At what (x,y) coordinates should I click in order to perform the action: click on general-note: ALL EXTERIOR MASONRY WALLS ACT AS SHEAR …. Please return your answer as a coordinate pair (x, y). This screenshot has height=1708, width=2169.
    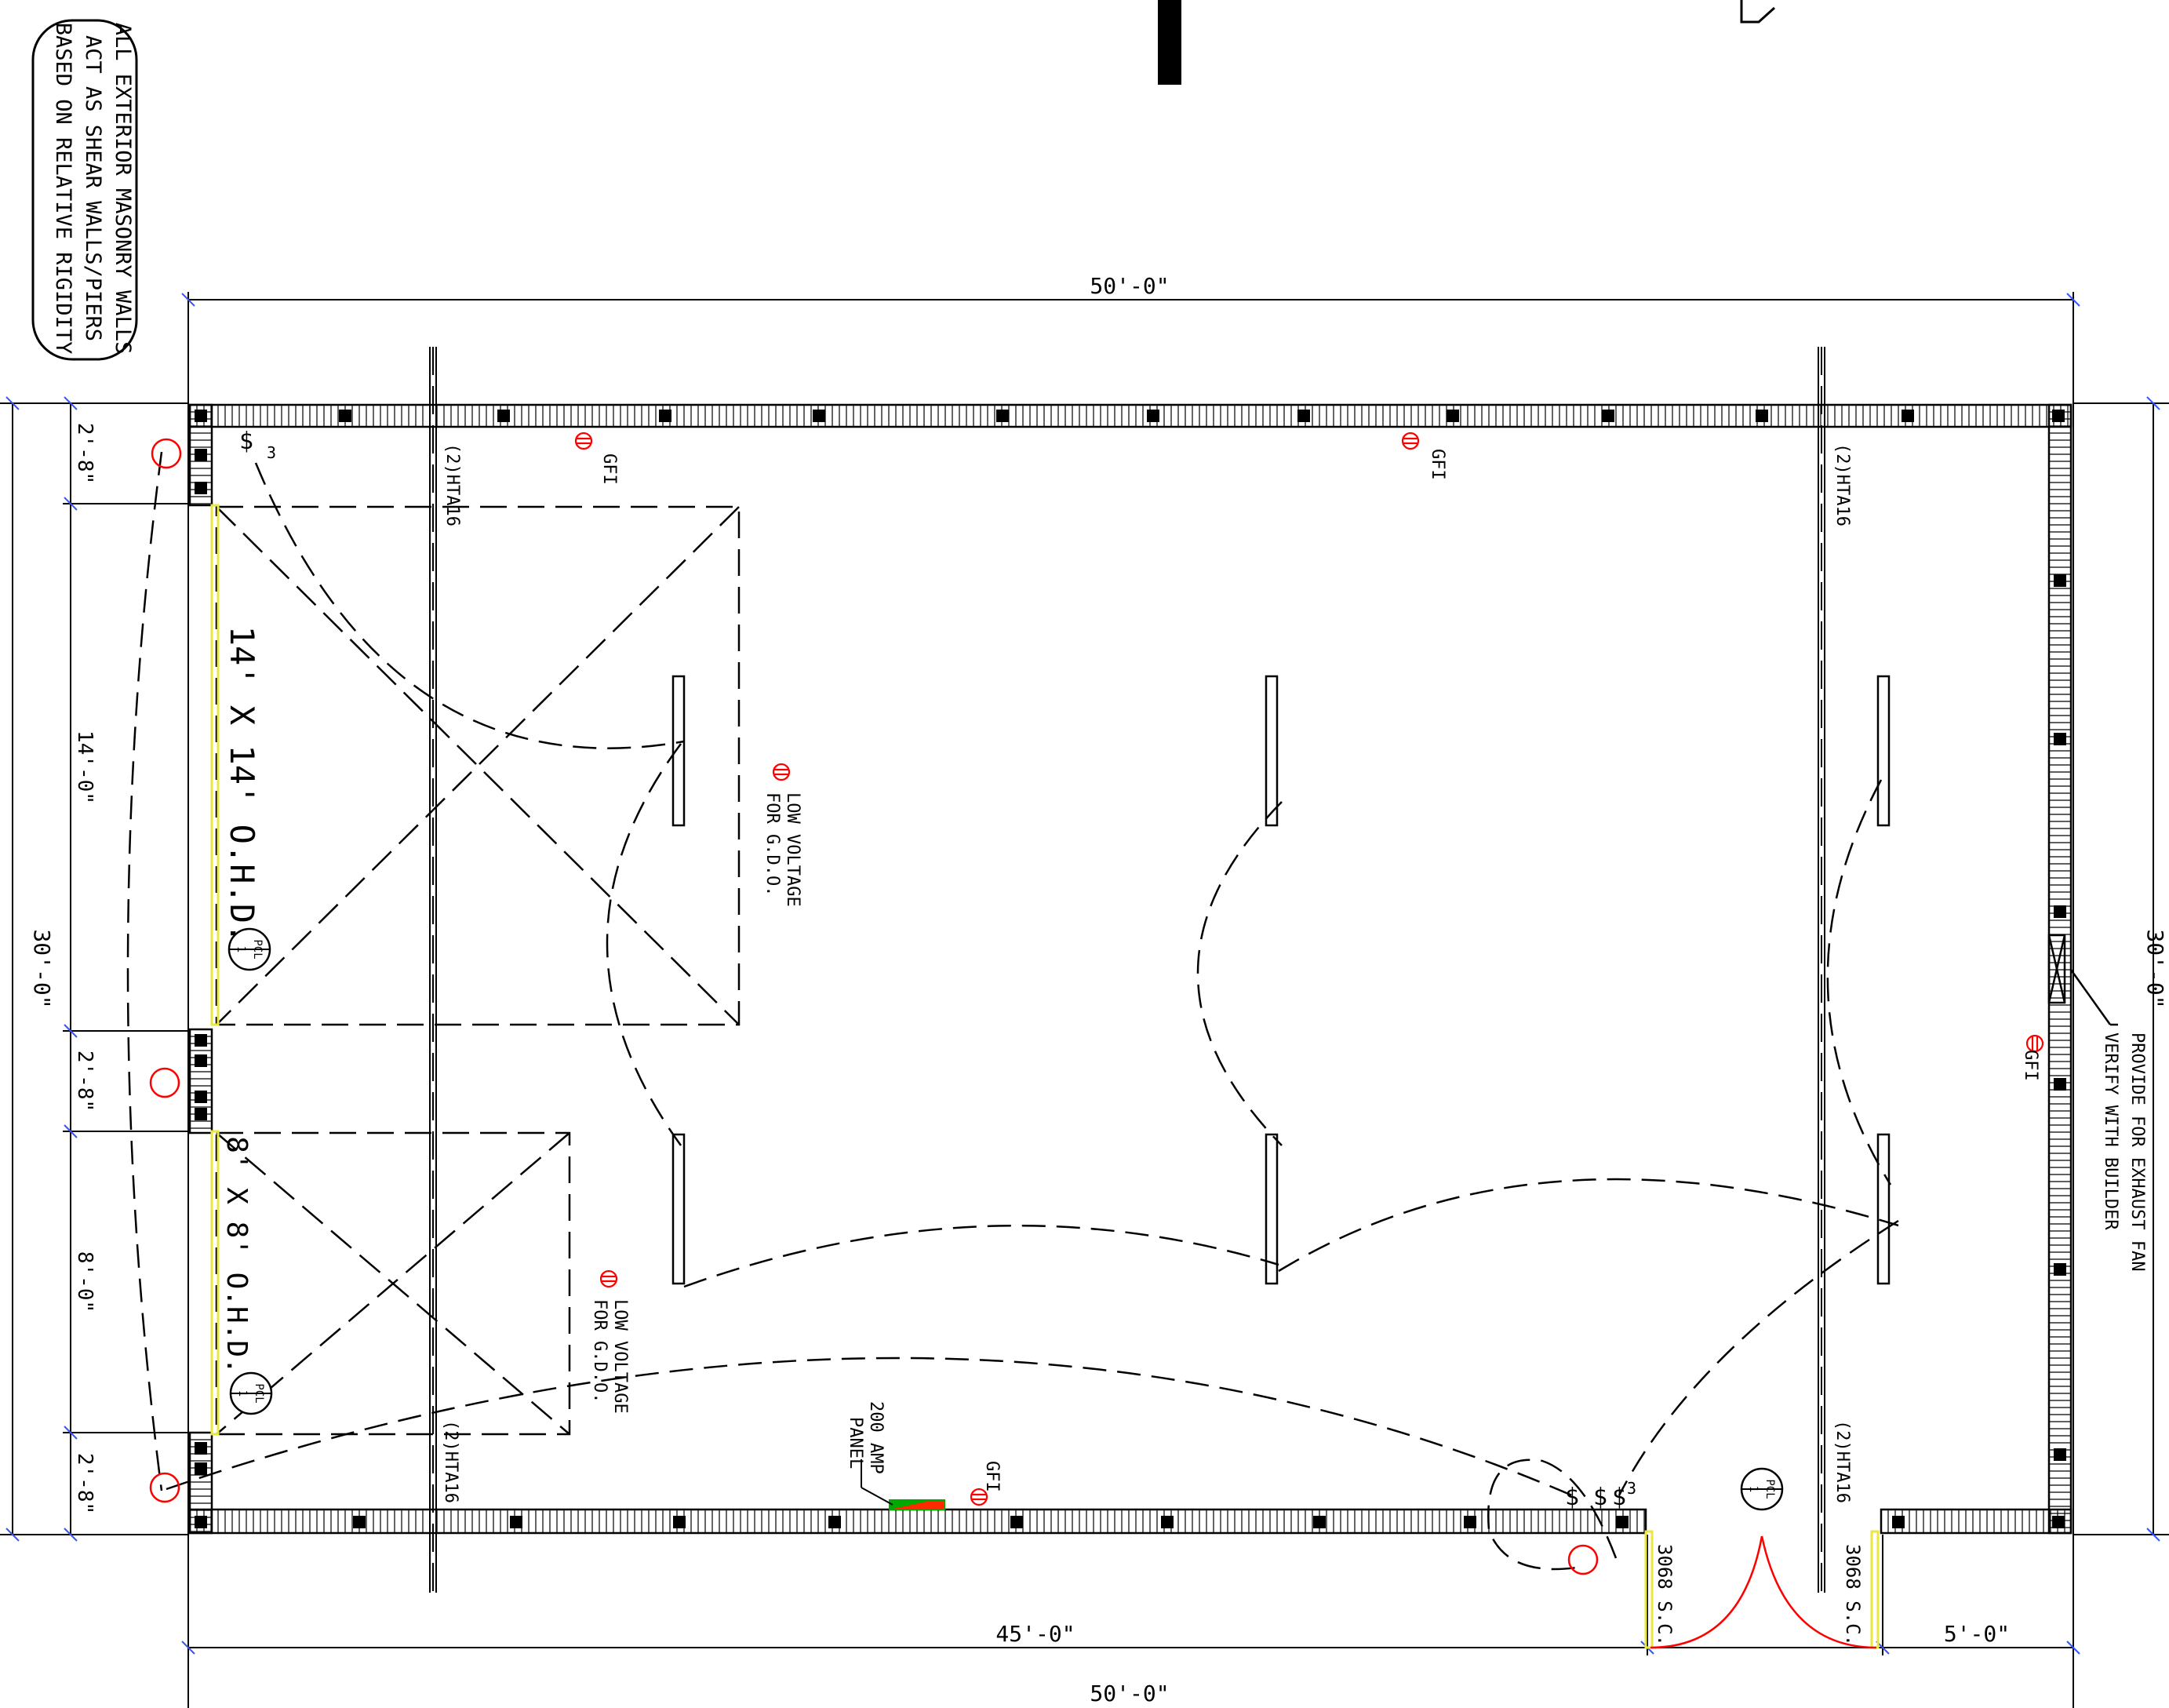
    Looking at the image, I should click on (84, 190).